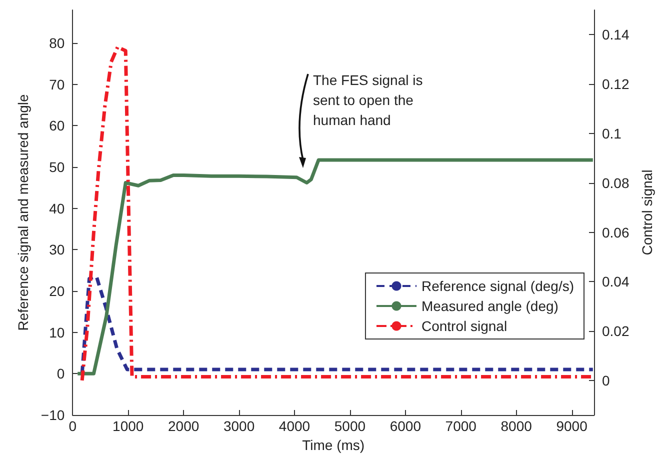 The width and height of the screenshot is (672, 468). Describe the element at coordinates (612, 133) in the screenshot. I see `y2-tick-label: 0.1` at that location.